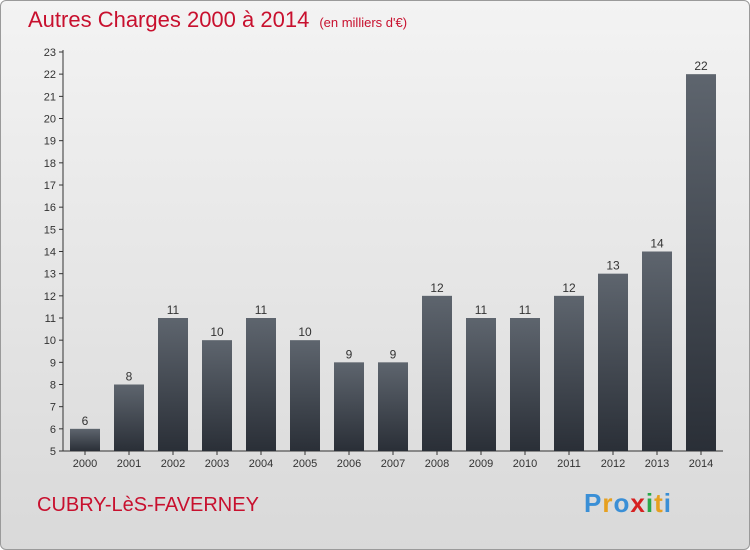  I want to click on y-tick-label: 13, so click(50, 275).